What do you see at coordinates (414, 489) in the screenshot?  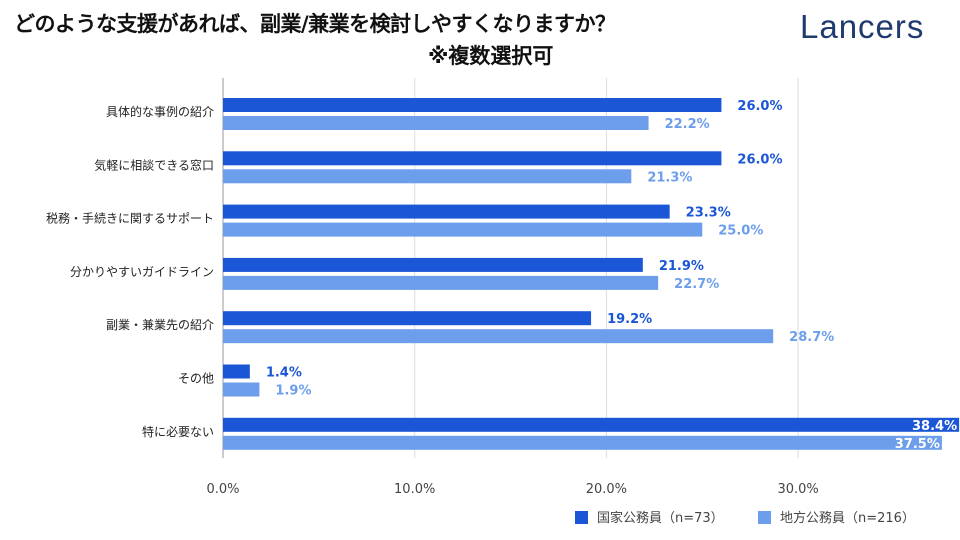 I see `x-tick-label: 10.0%` at bounding box center [414, 489].